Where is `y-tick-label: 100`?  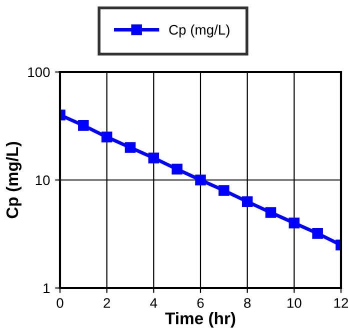 y-tick-label: 100 is located at coordinates (39, 72).